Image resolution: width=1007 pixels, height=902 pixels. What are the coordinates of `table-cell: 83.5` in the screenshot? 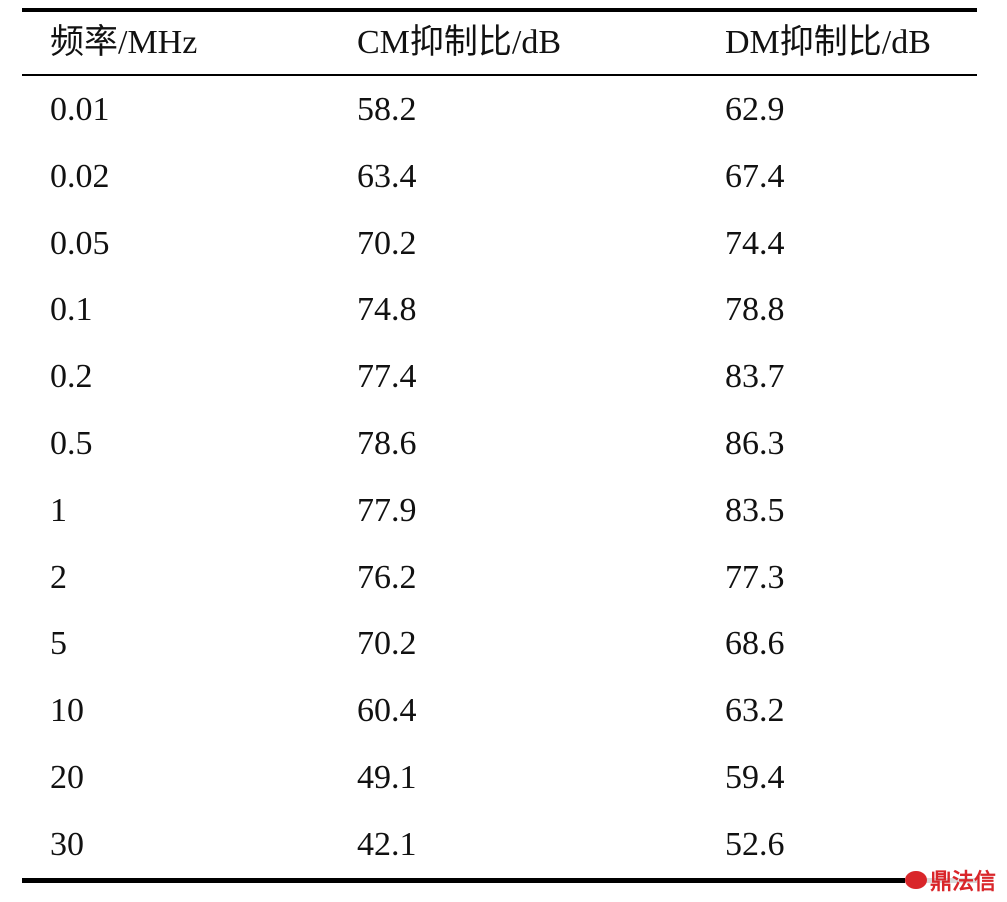 It's located at (755, 510).